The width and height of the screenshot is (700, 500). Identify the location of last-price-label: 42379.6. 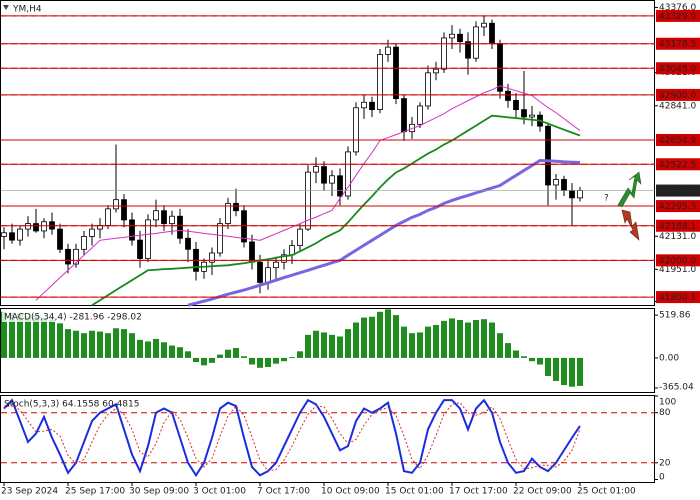
(677, 192).